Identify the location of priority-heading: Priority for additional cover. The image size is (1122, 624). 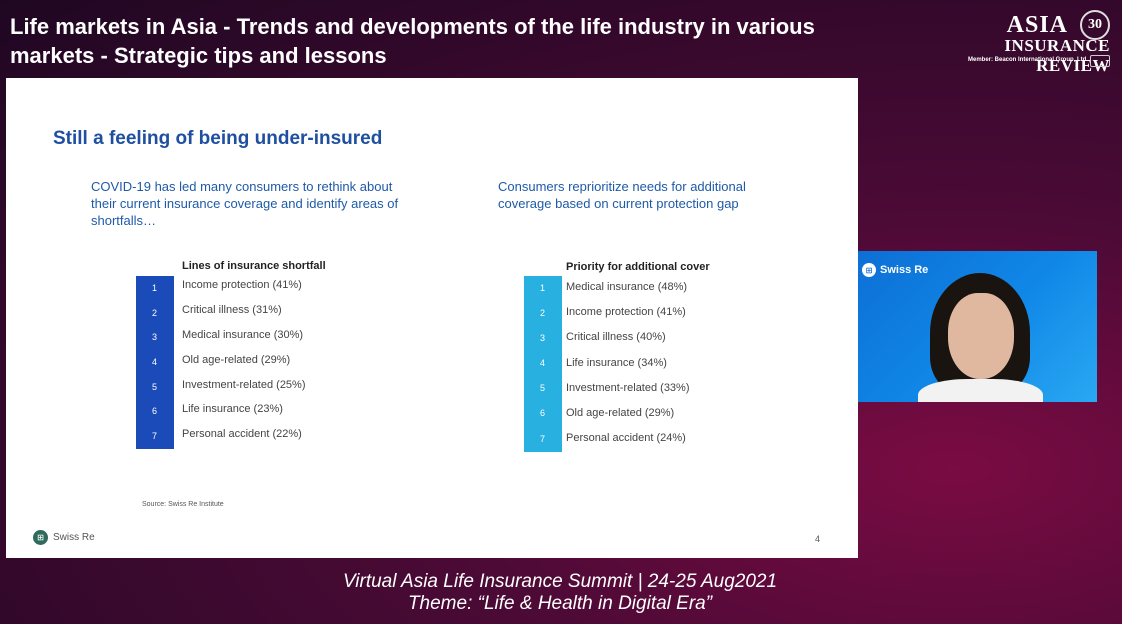
(638, 267).